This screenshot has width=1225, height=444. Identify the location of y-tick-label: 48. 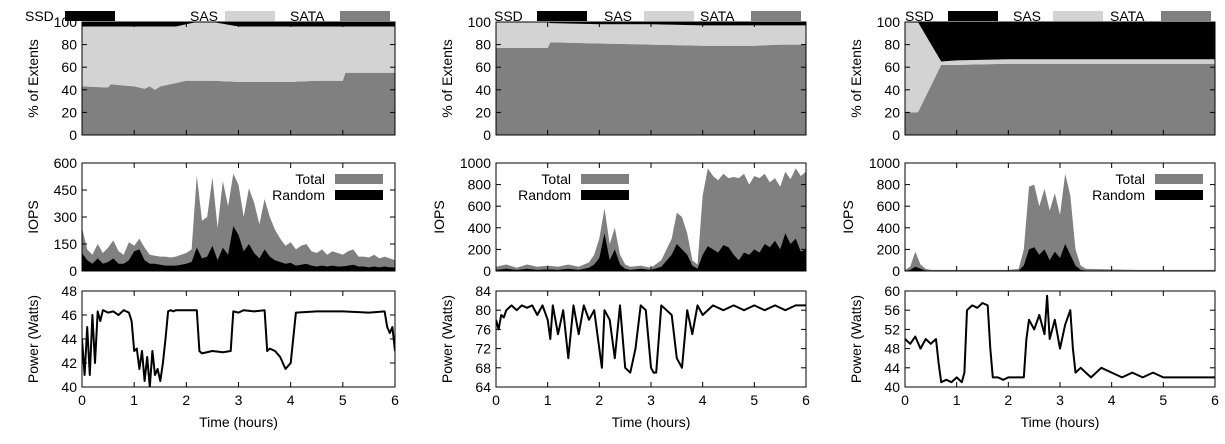
(892, 349).